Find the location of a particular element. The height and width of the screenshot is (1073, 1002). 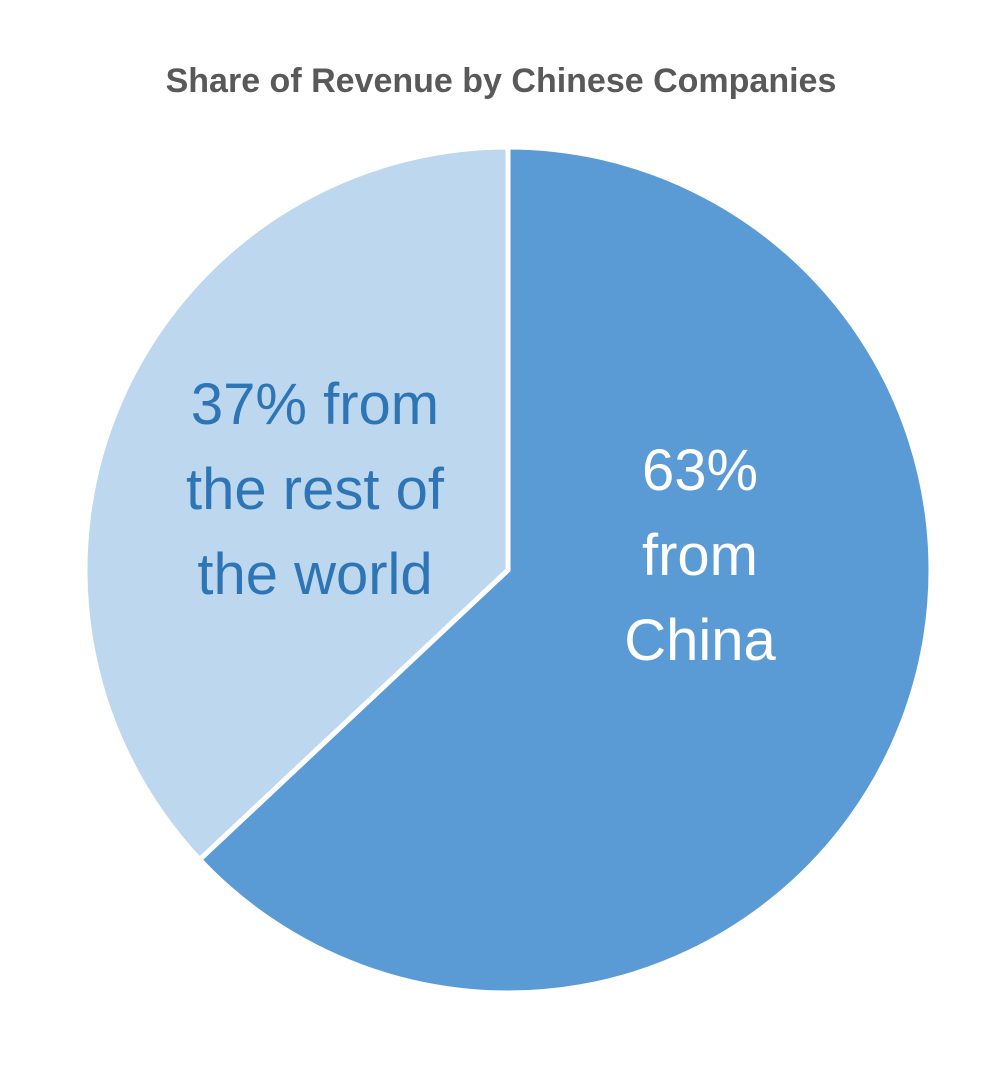

slice-label-china: 63% from China is located at coordinates (700, 555).